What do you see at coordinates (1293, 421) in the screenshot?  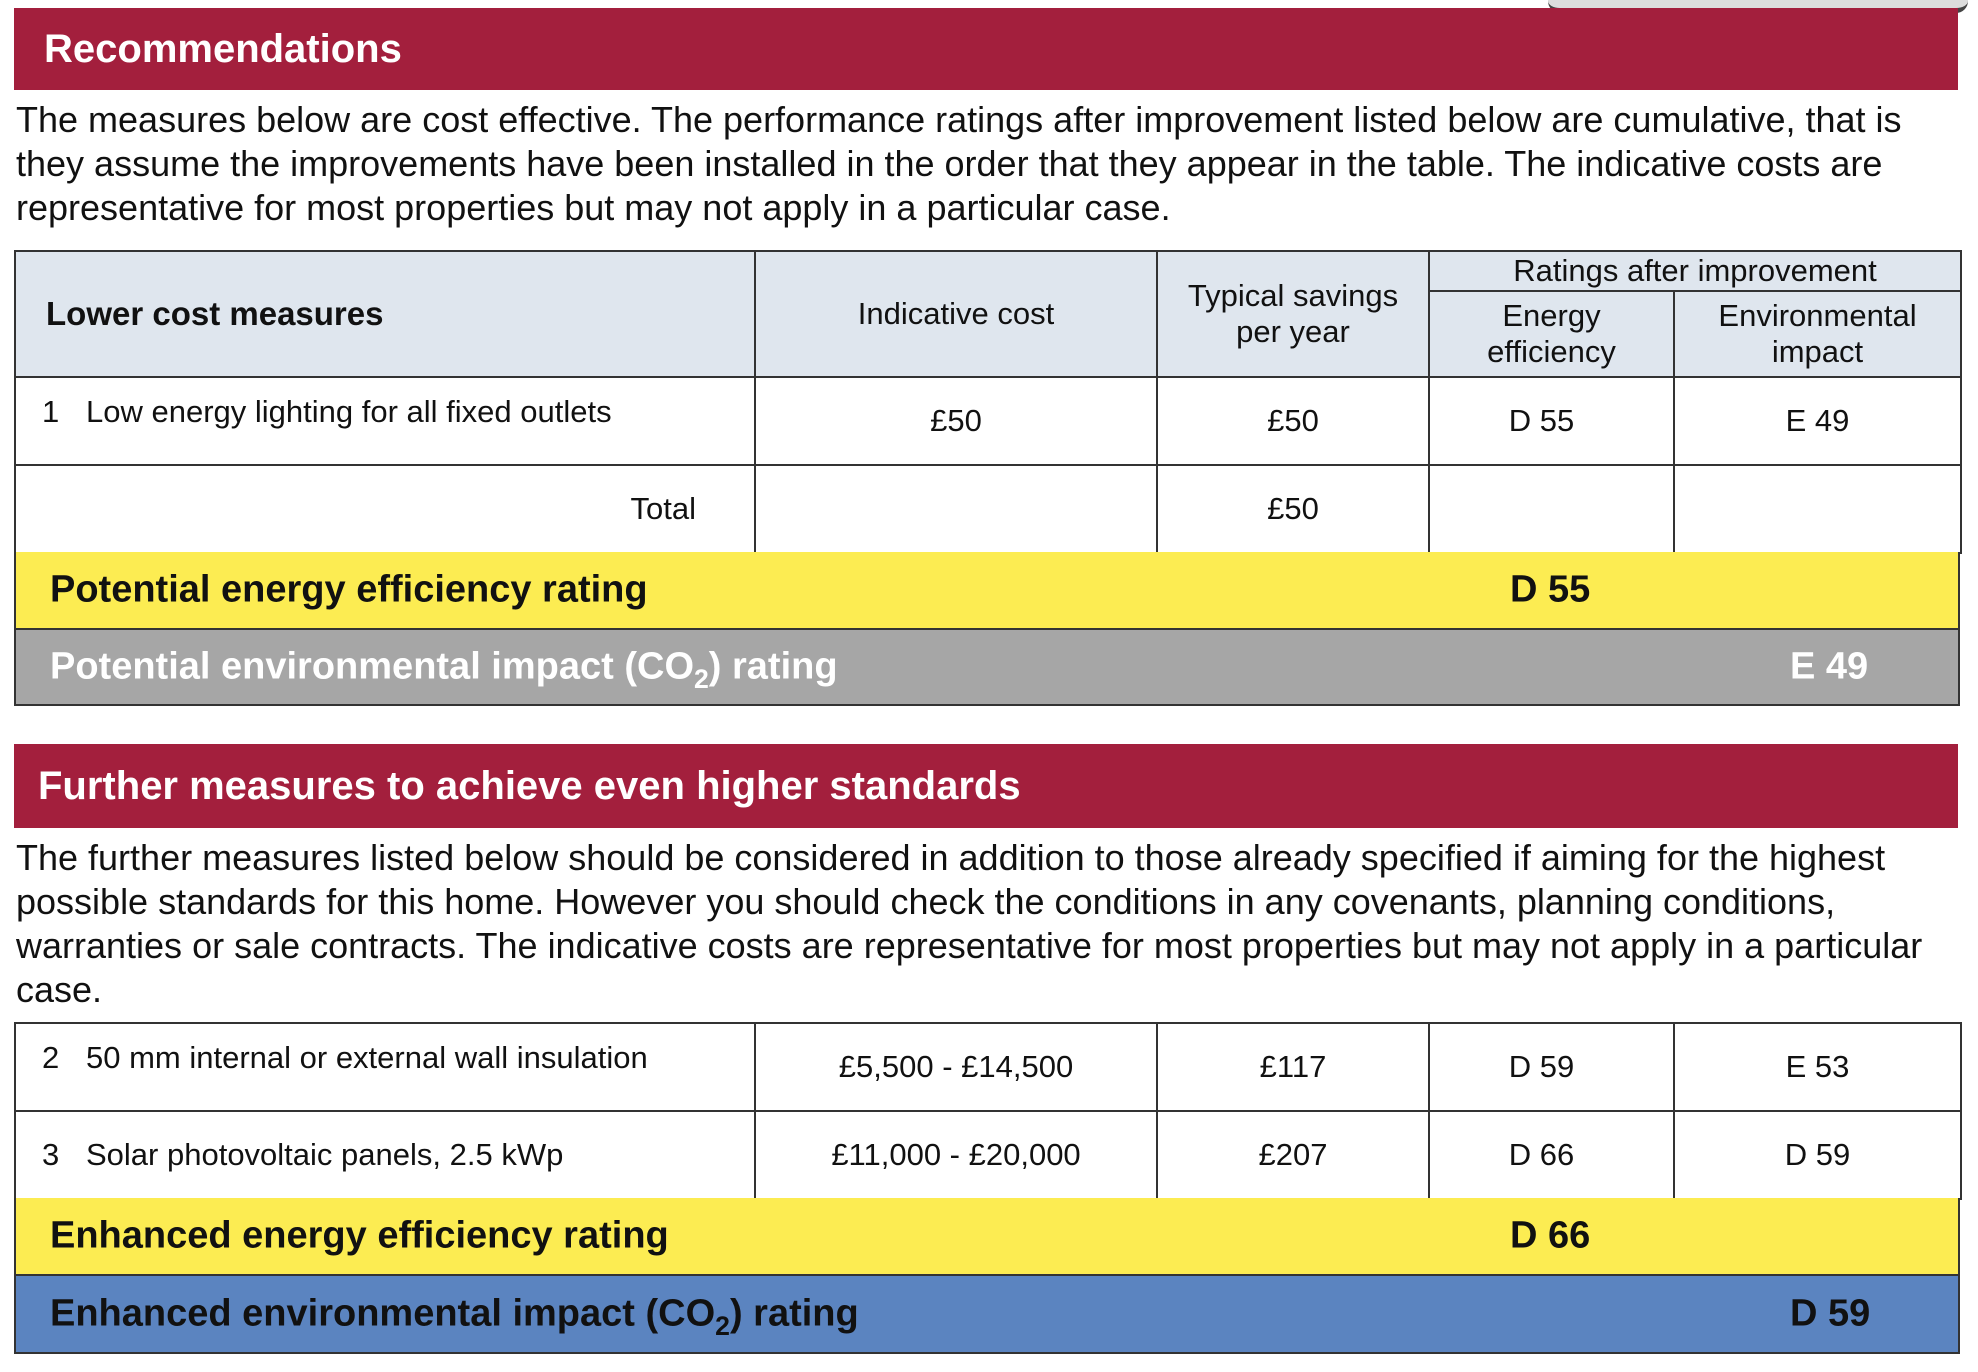 I see `savings-cell: £50` at bounding box center [1293, 421].